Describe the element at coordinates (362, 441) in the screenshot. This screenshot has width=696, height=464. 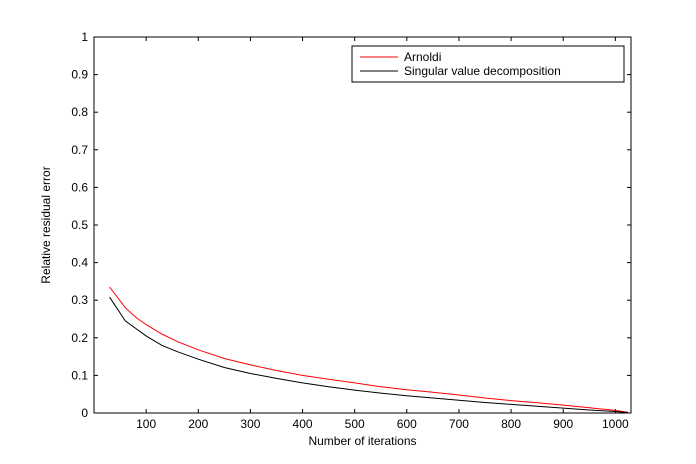
I see `x-axis-label: Number of iterations` at that location.